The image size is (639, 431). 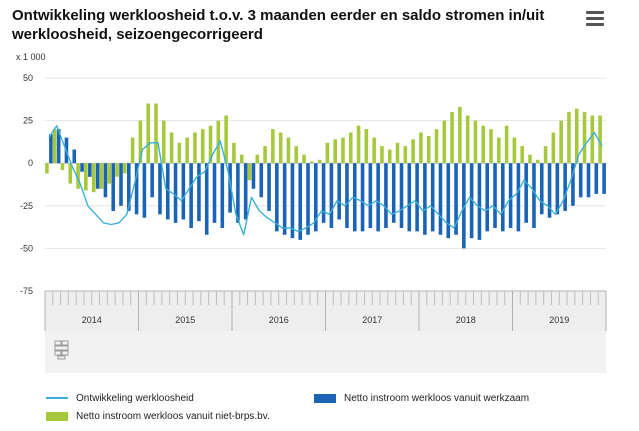 I want to click on y-tick-label: -50, so click(x=26, y=248).